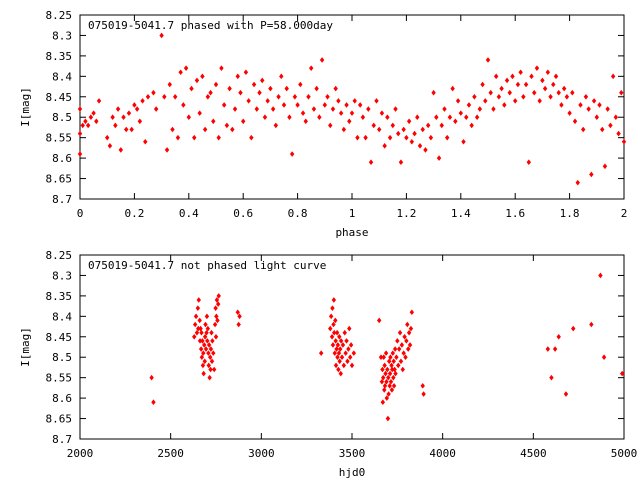 This screenshot has height=480, width=640. What do you see at coordinates (189, 213) in the screenshot?
I see `x-tick-label: 0.4` at bounding box center [189, 213].